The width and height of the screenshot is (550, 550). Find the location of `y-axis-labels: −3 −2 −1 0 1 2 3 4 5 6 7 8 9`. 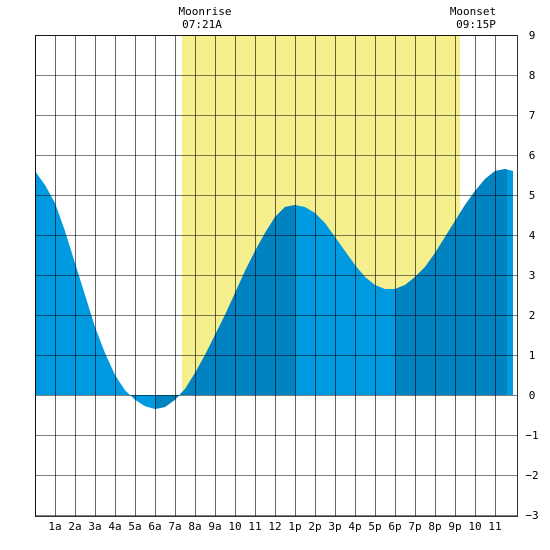

y-axis-labels: −3 −2 −1 0 1 2 3 4 5 6 7 8 9 is located at coordinates (531, 275).